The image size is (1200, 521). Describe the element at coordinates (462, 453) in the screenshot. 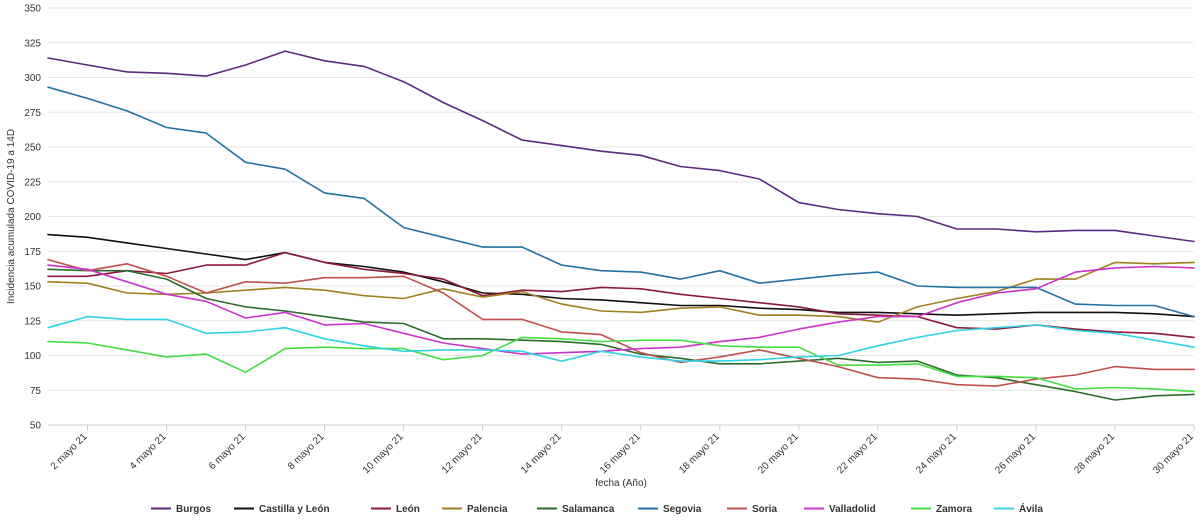

I see `x-tick-label: 12 mayo 21` at that location.